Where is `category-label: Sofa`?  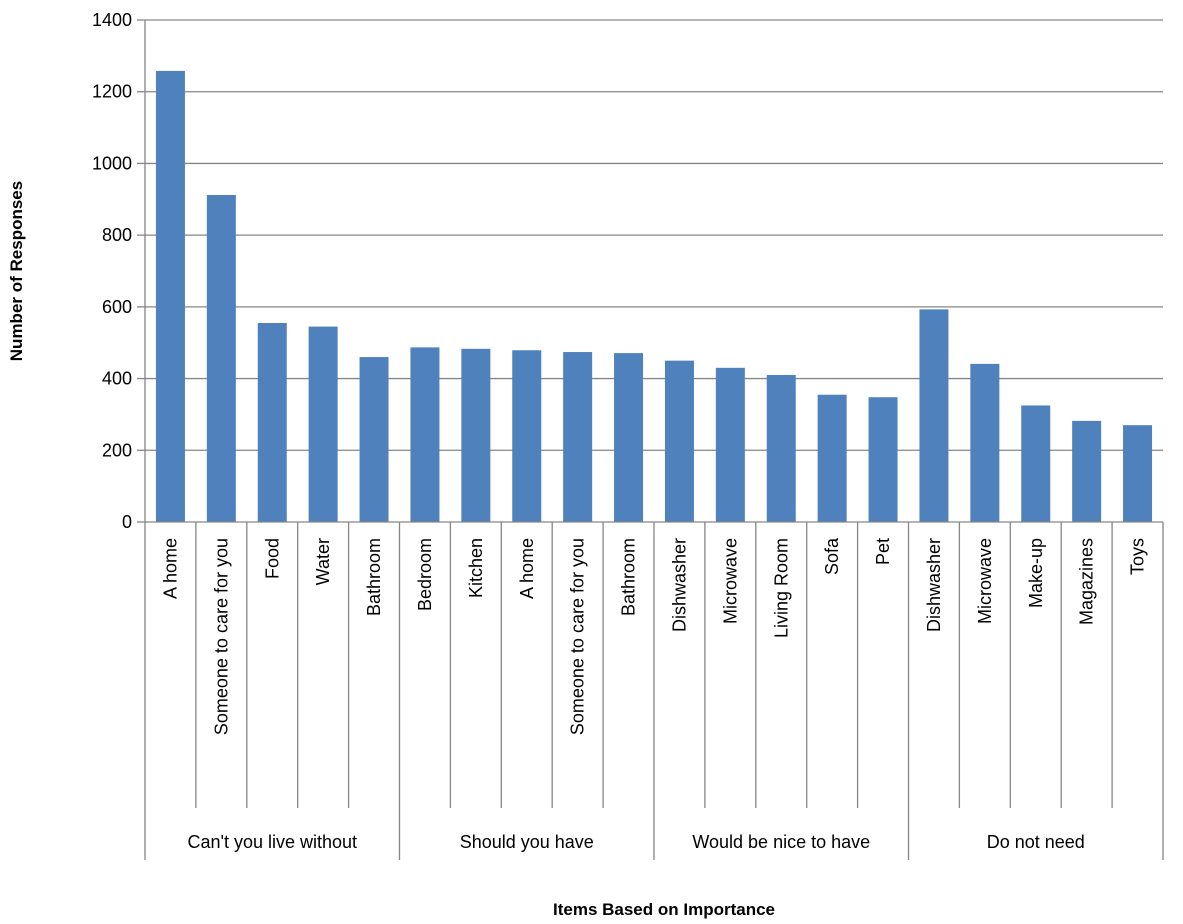 category-label: Sofa is located at coordinates (832, 556).